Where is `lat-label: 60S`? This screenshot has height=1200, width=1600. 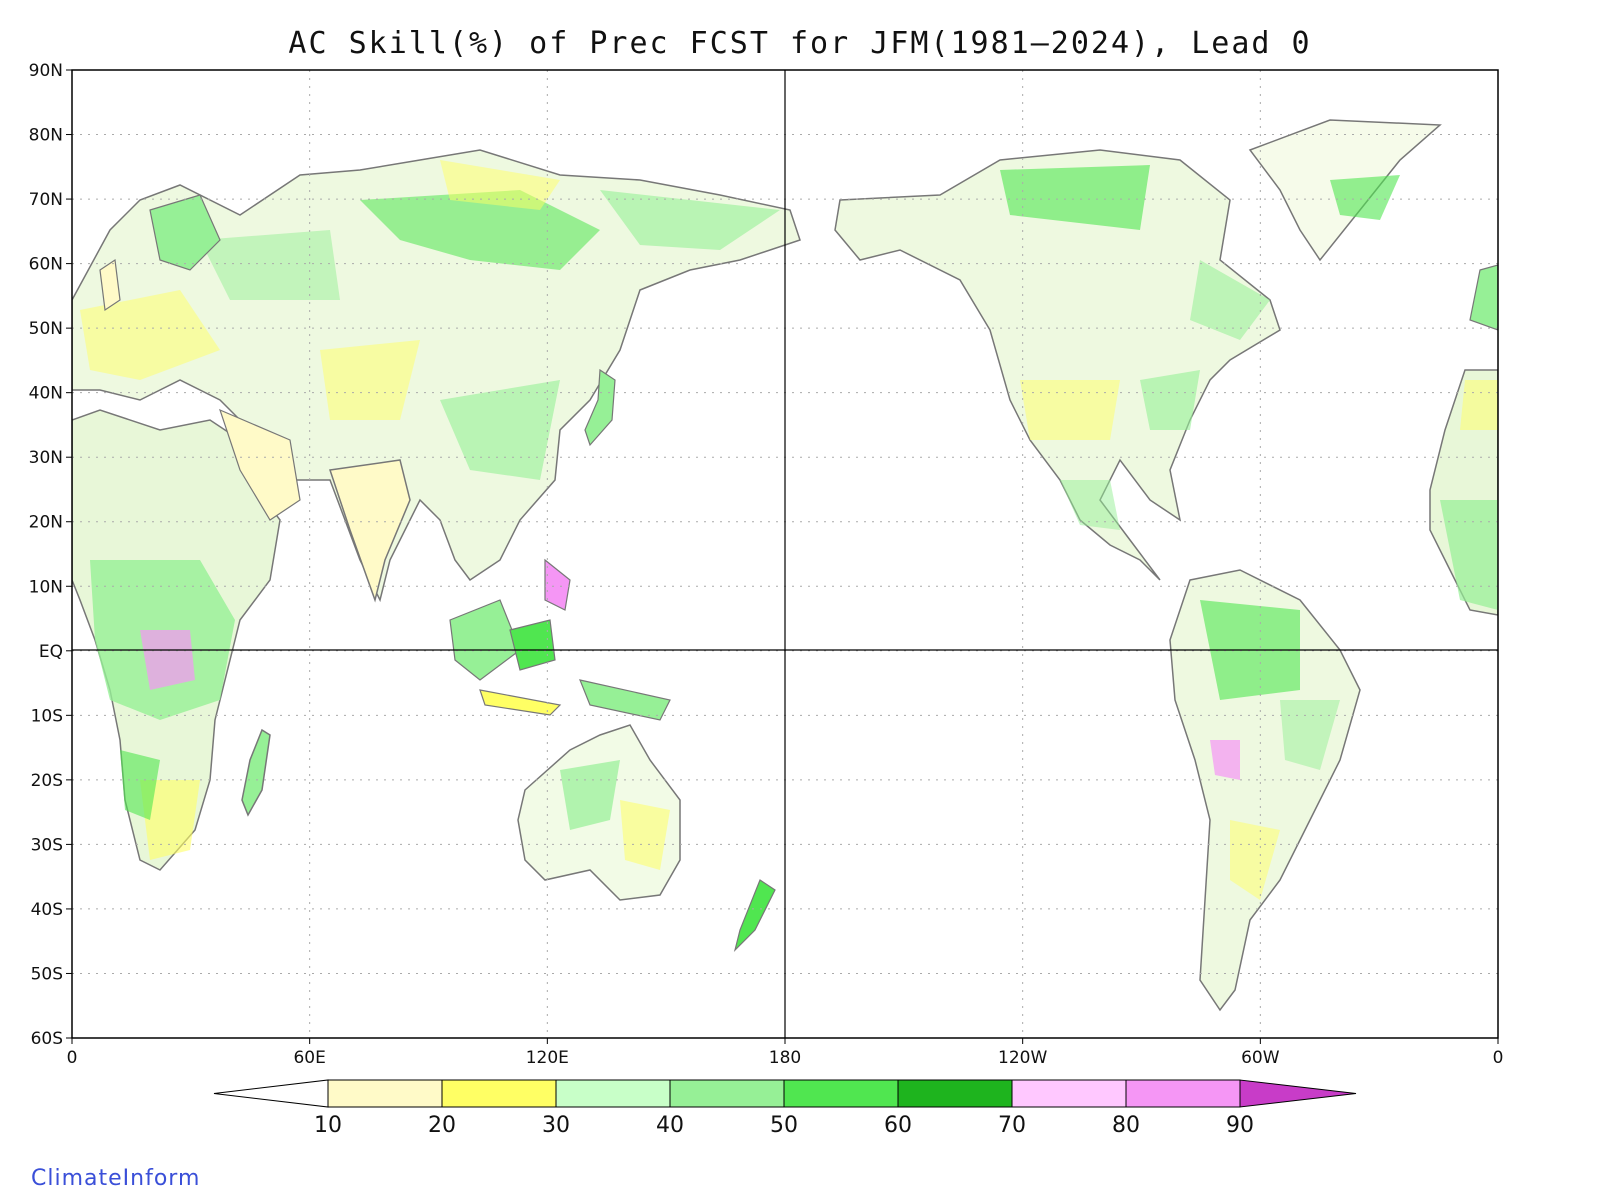
lat-label: 60S is located at coordinates (47, 1039).